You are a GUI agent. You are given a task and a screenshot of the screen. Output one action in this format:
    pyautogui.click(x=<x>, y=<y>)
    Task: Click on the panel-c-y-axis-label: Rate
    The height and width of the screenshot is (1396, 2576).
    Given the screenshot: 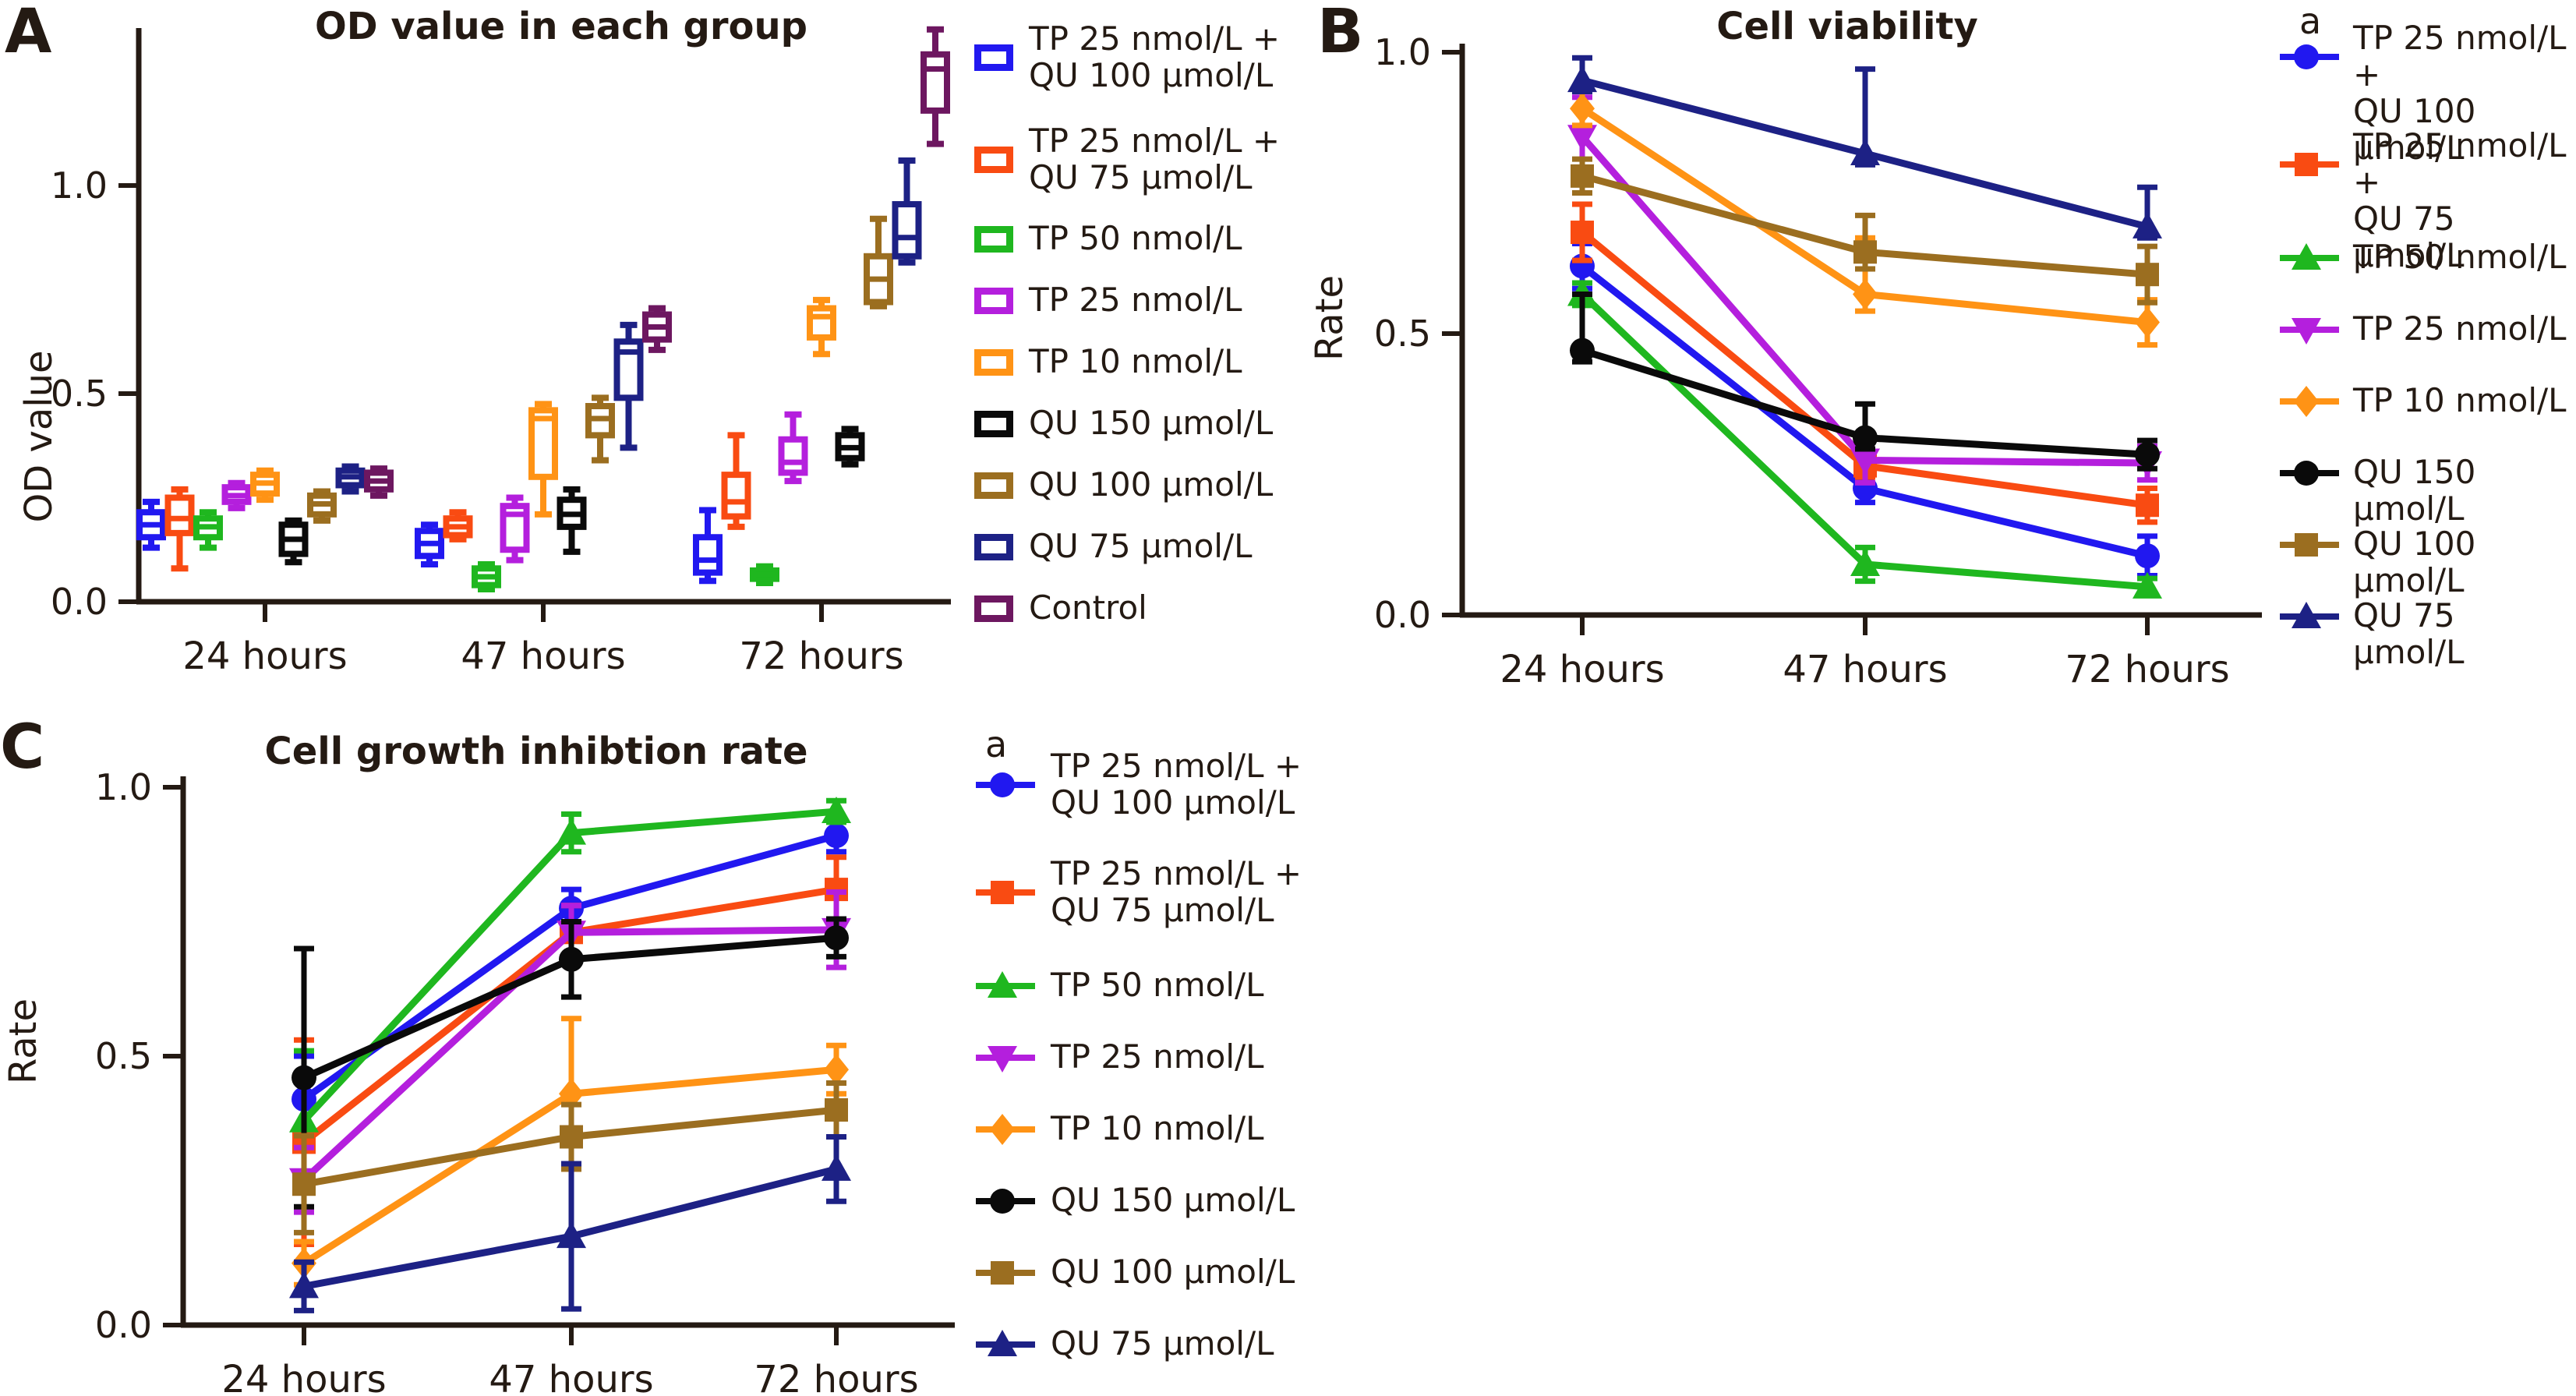 What is the action you would take?
    pyautogui.click(x=23, y=1041)
    